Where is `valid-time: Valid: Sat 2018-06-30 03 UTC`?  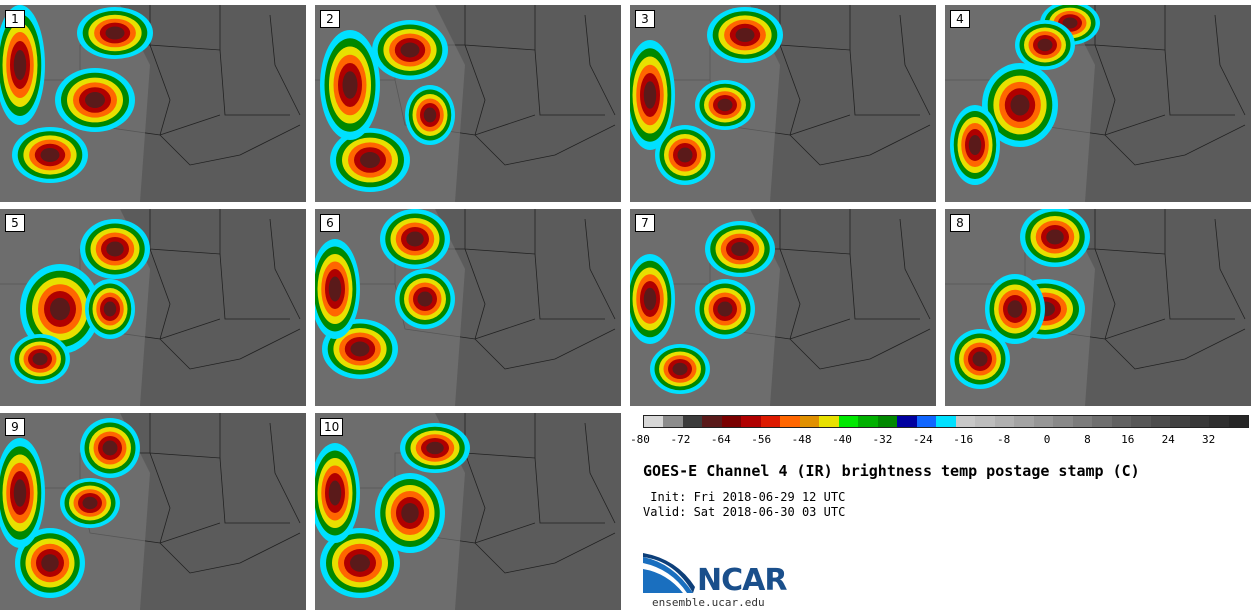
valid-time: Valid: Sat 2018-06-30 03 UTC is located at coordinates (744, 512).